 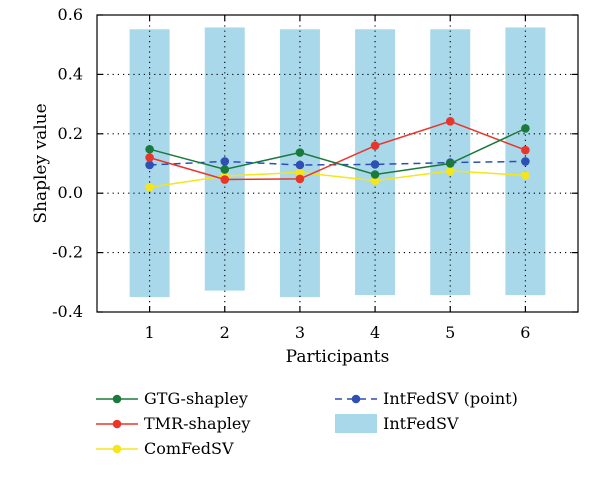 I want to click on y-tick-label: -0.2, so click(x=67, y=252).